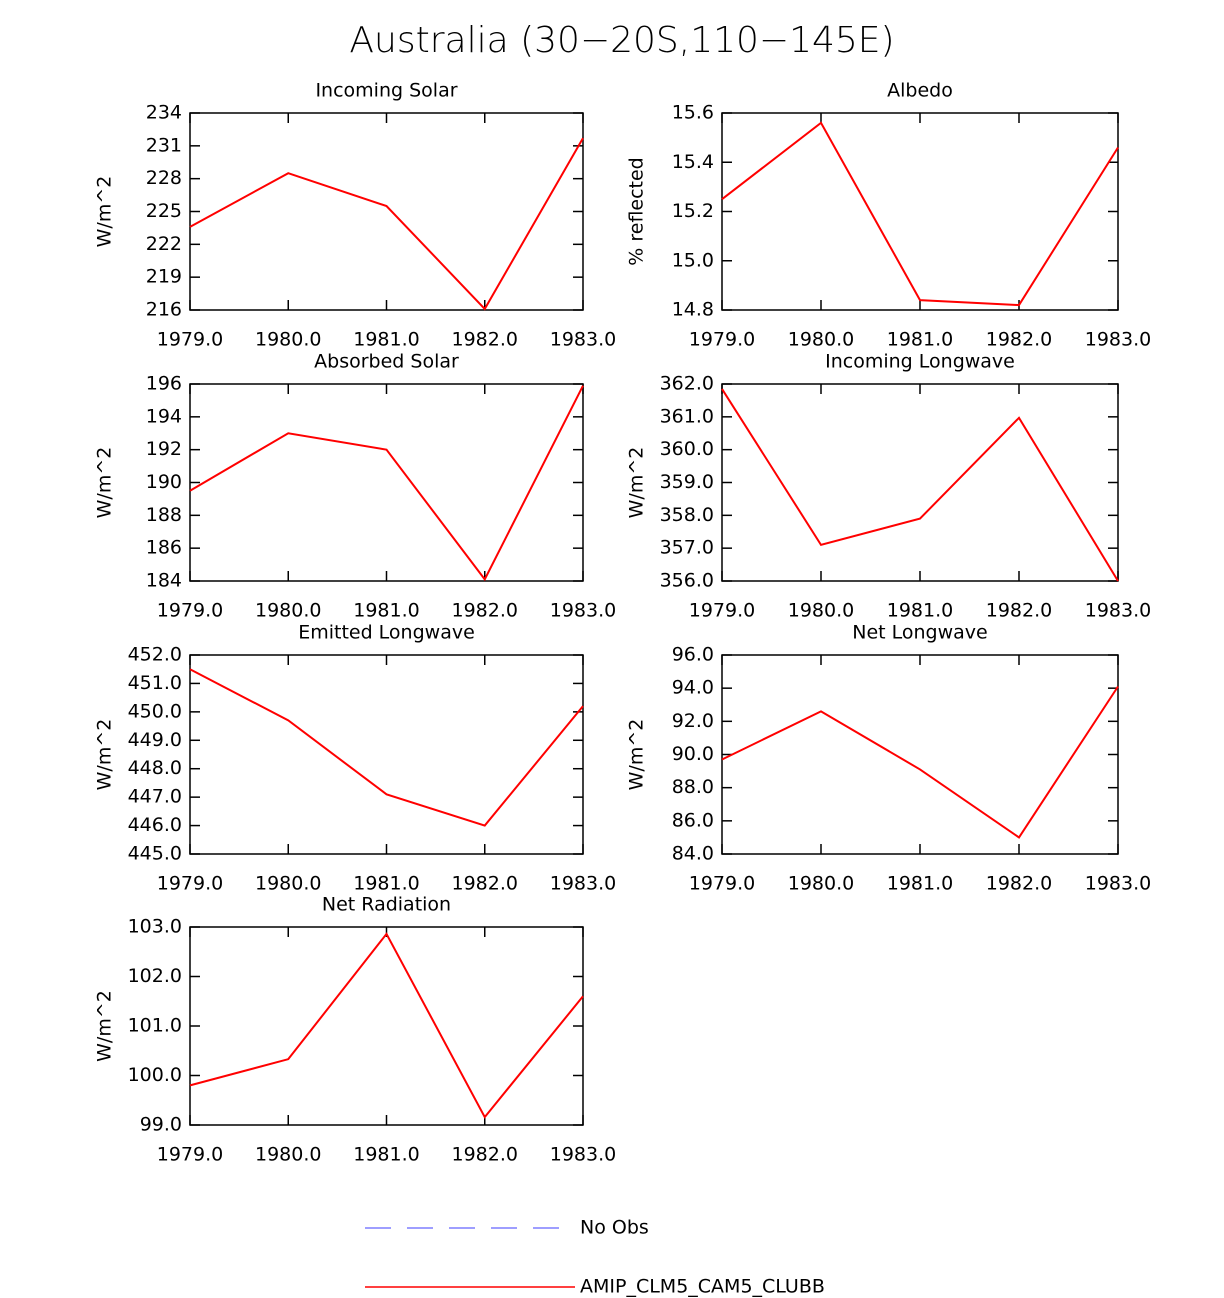  I want to click on y-tick-label: 361.0, so click(687, 416).